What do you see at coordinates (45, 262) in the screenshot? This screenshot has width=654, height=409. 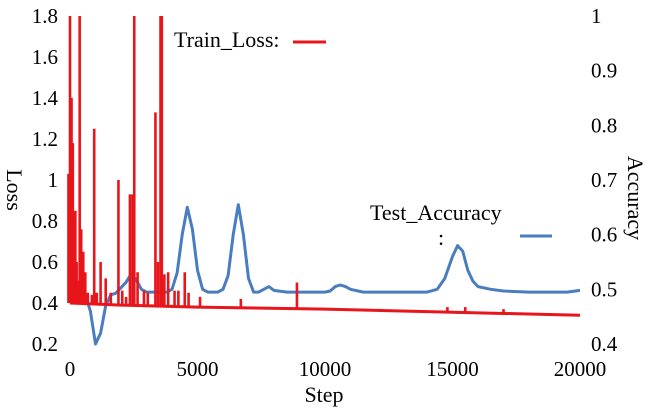 I see `y-left-tick-label: 0.6` at bounding box center [45, 262].